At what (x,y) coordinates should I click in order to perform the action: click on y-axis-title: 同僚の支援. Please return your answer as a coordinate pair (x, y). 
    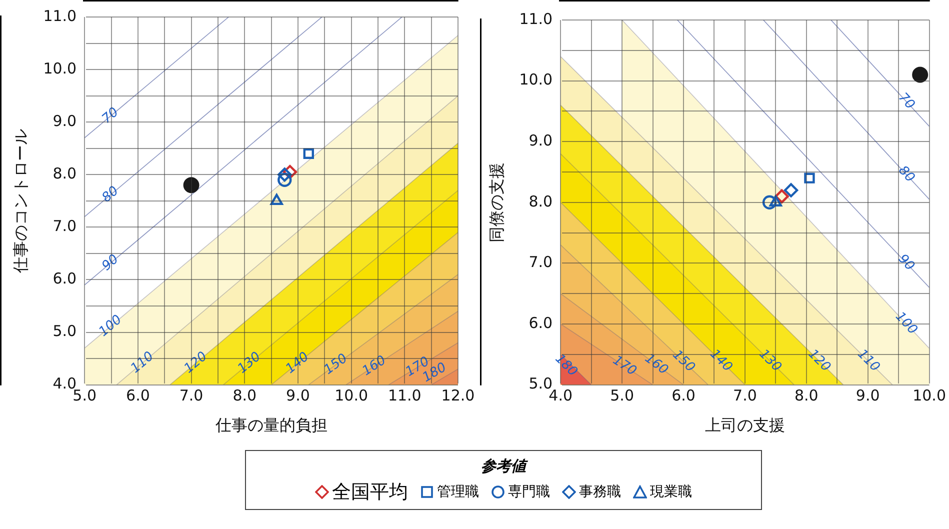
    Looking at the image, I should click on (496, 202).